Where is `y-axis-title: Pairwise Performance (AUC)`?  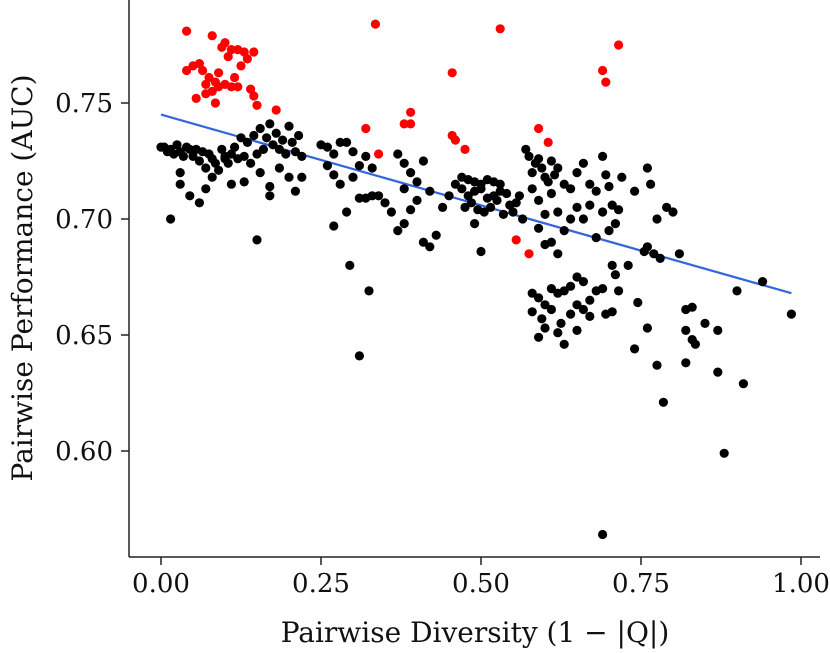
y-axis-title: Pairwise Performance (AUC) is located at coordinates (22, 277).